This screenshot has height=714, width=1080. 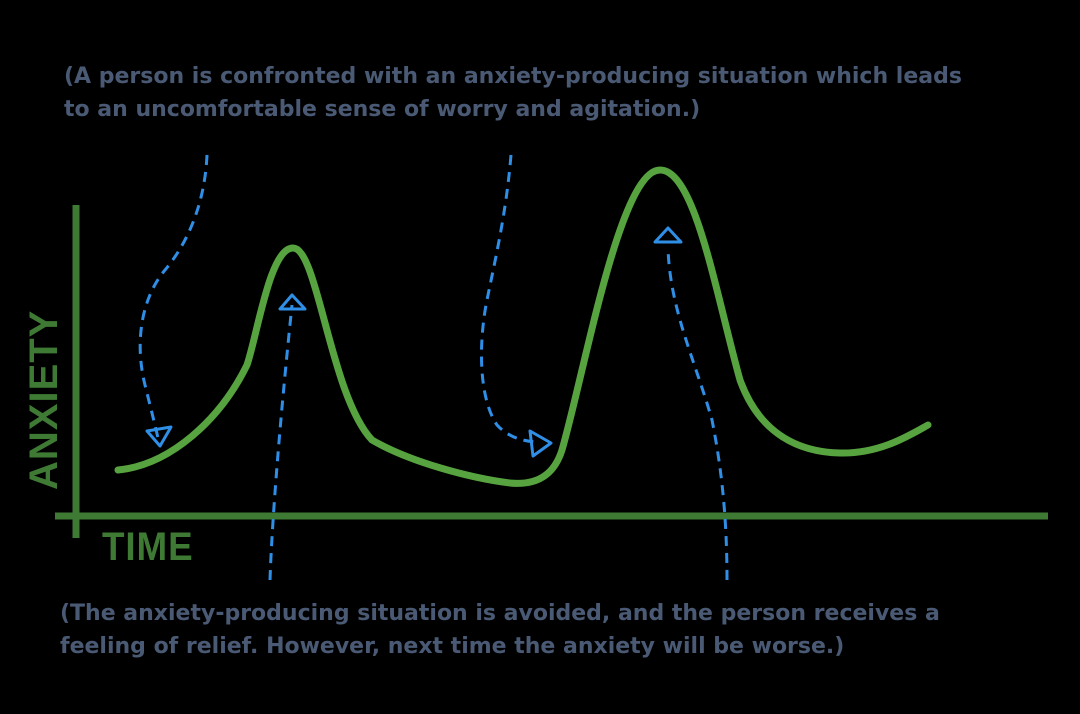 What do you see at coordinates (44, 399) in the screenshot?
I see `y-axis-label: ANXIETY` at bounding box center [44, 399].